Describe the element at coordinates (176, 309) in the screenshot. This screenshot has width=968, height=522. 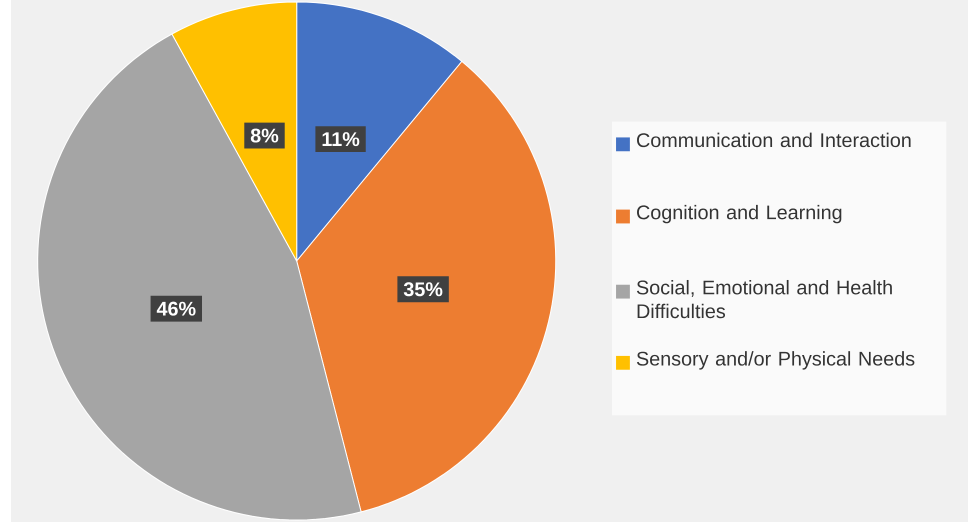
I see `data-label: 46%` at that location.